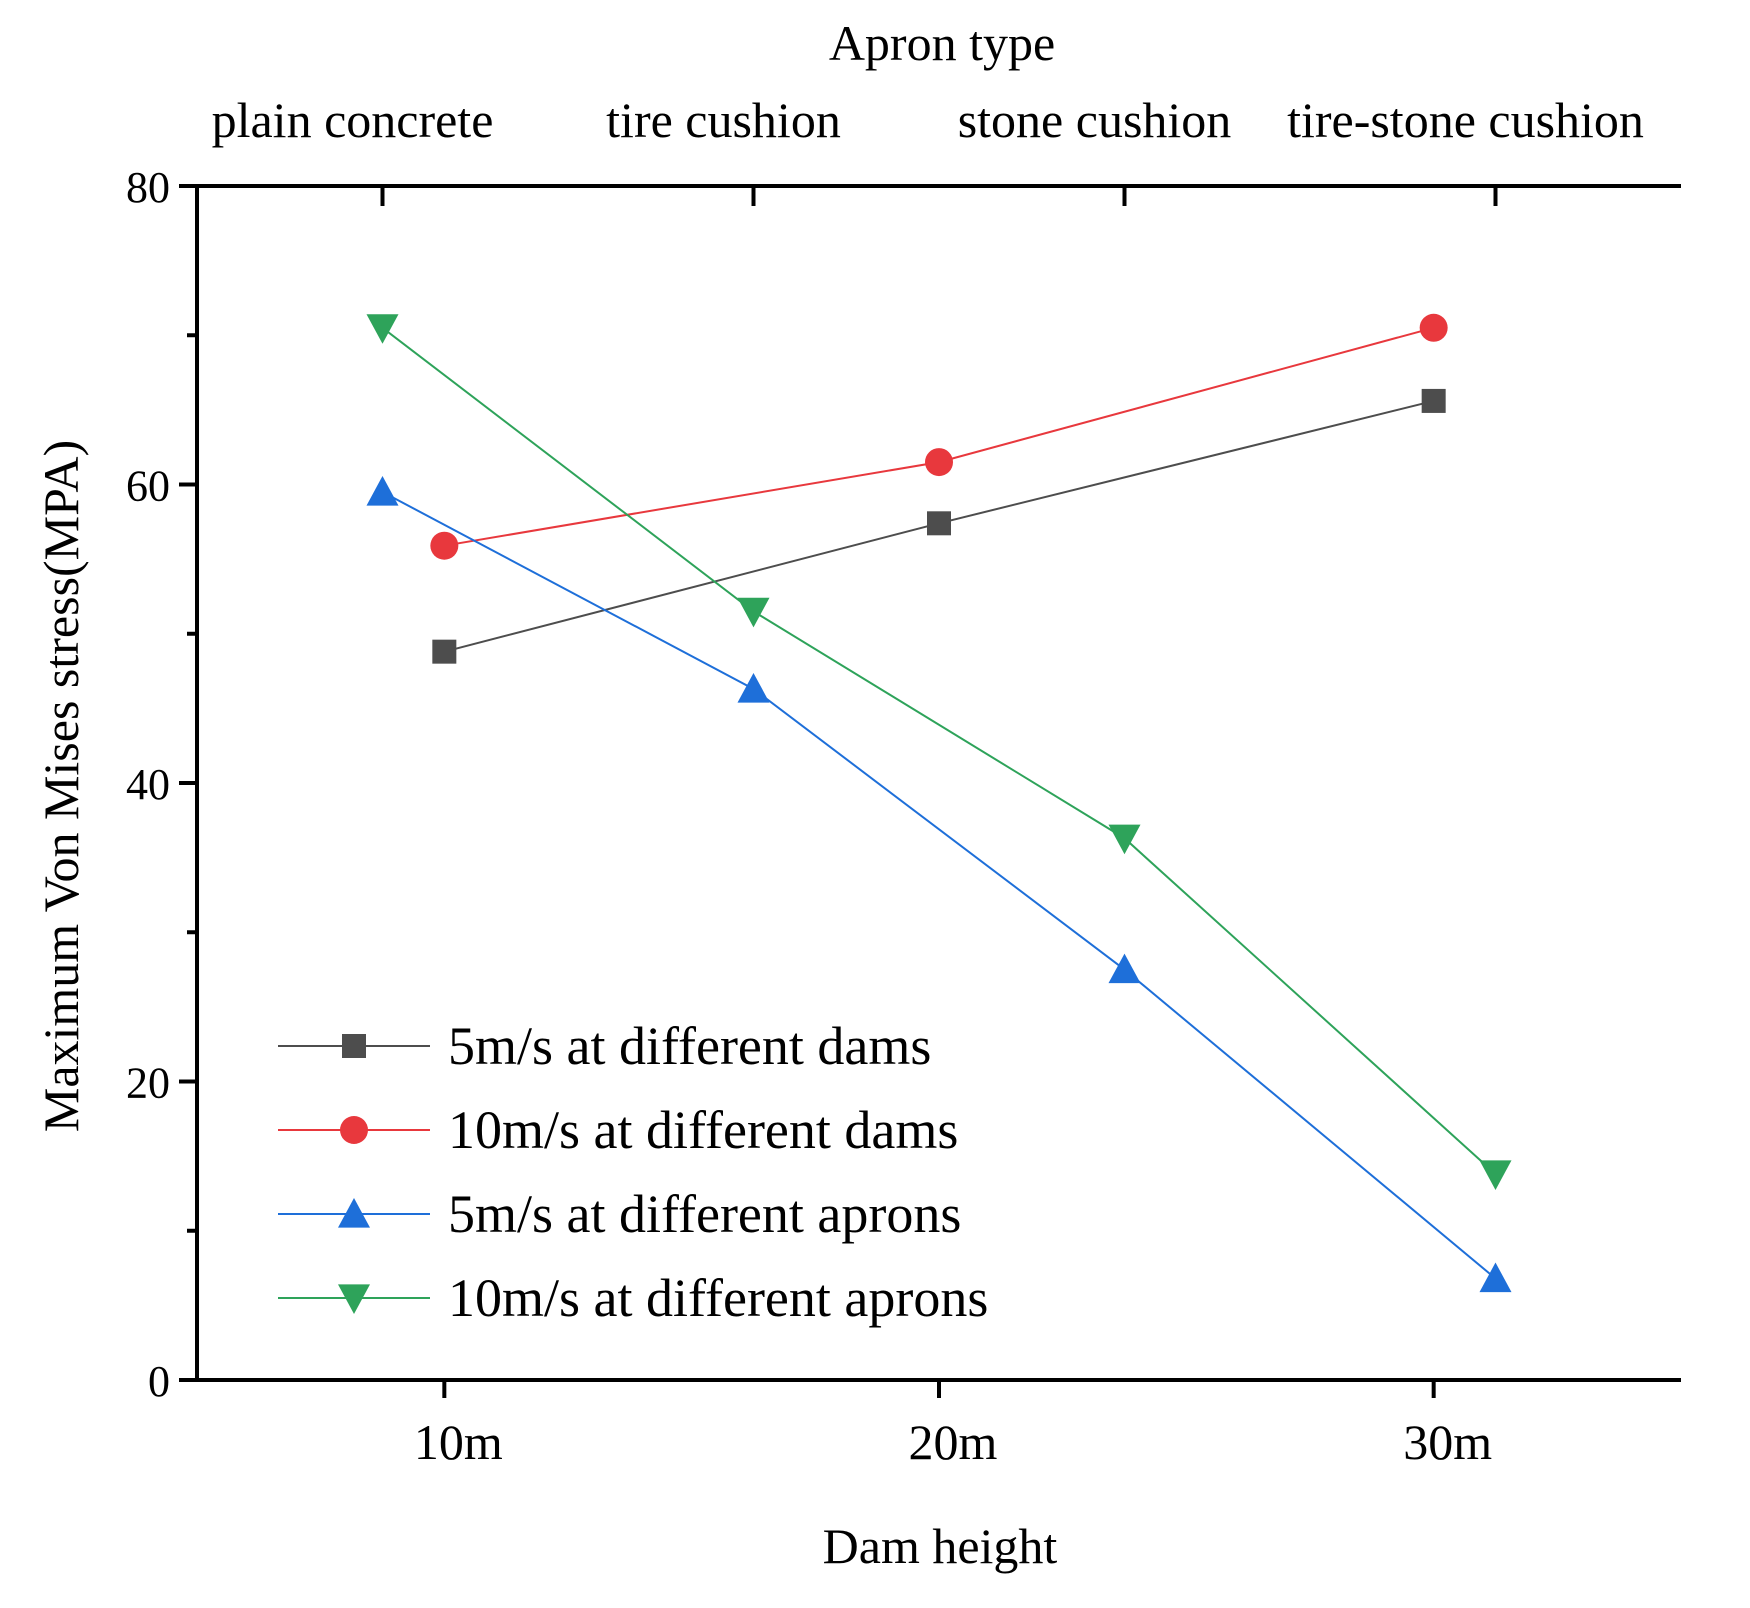 The width and height of the screenshot is (1750, 1608). What do you see at coordinates (159, 1381) in the screenshot?
I see `y-tick-label: 0` at bounding box center [159, 1381].